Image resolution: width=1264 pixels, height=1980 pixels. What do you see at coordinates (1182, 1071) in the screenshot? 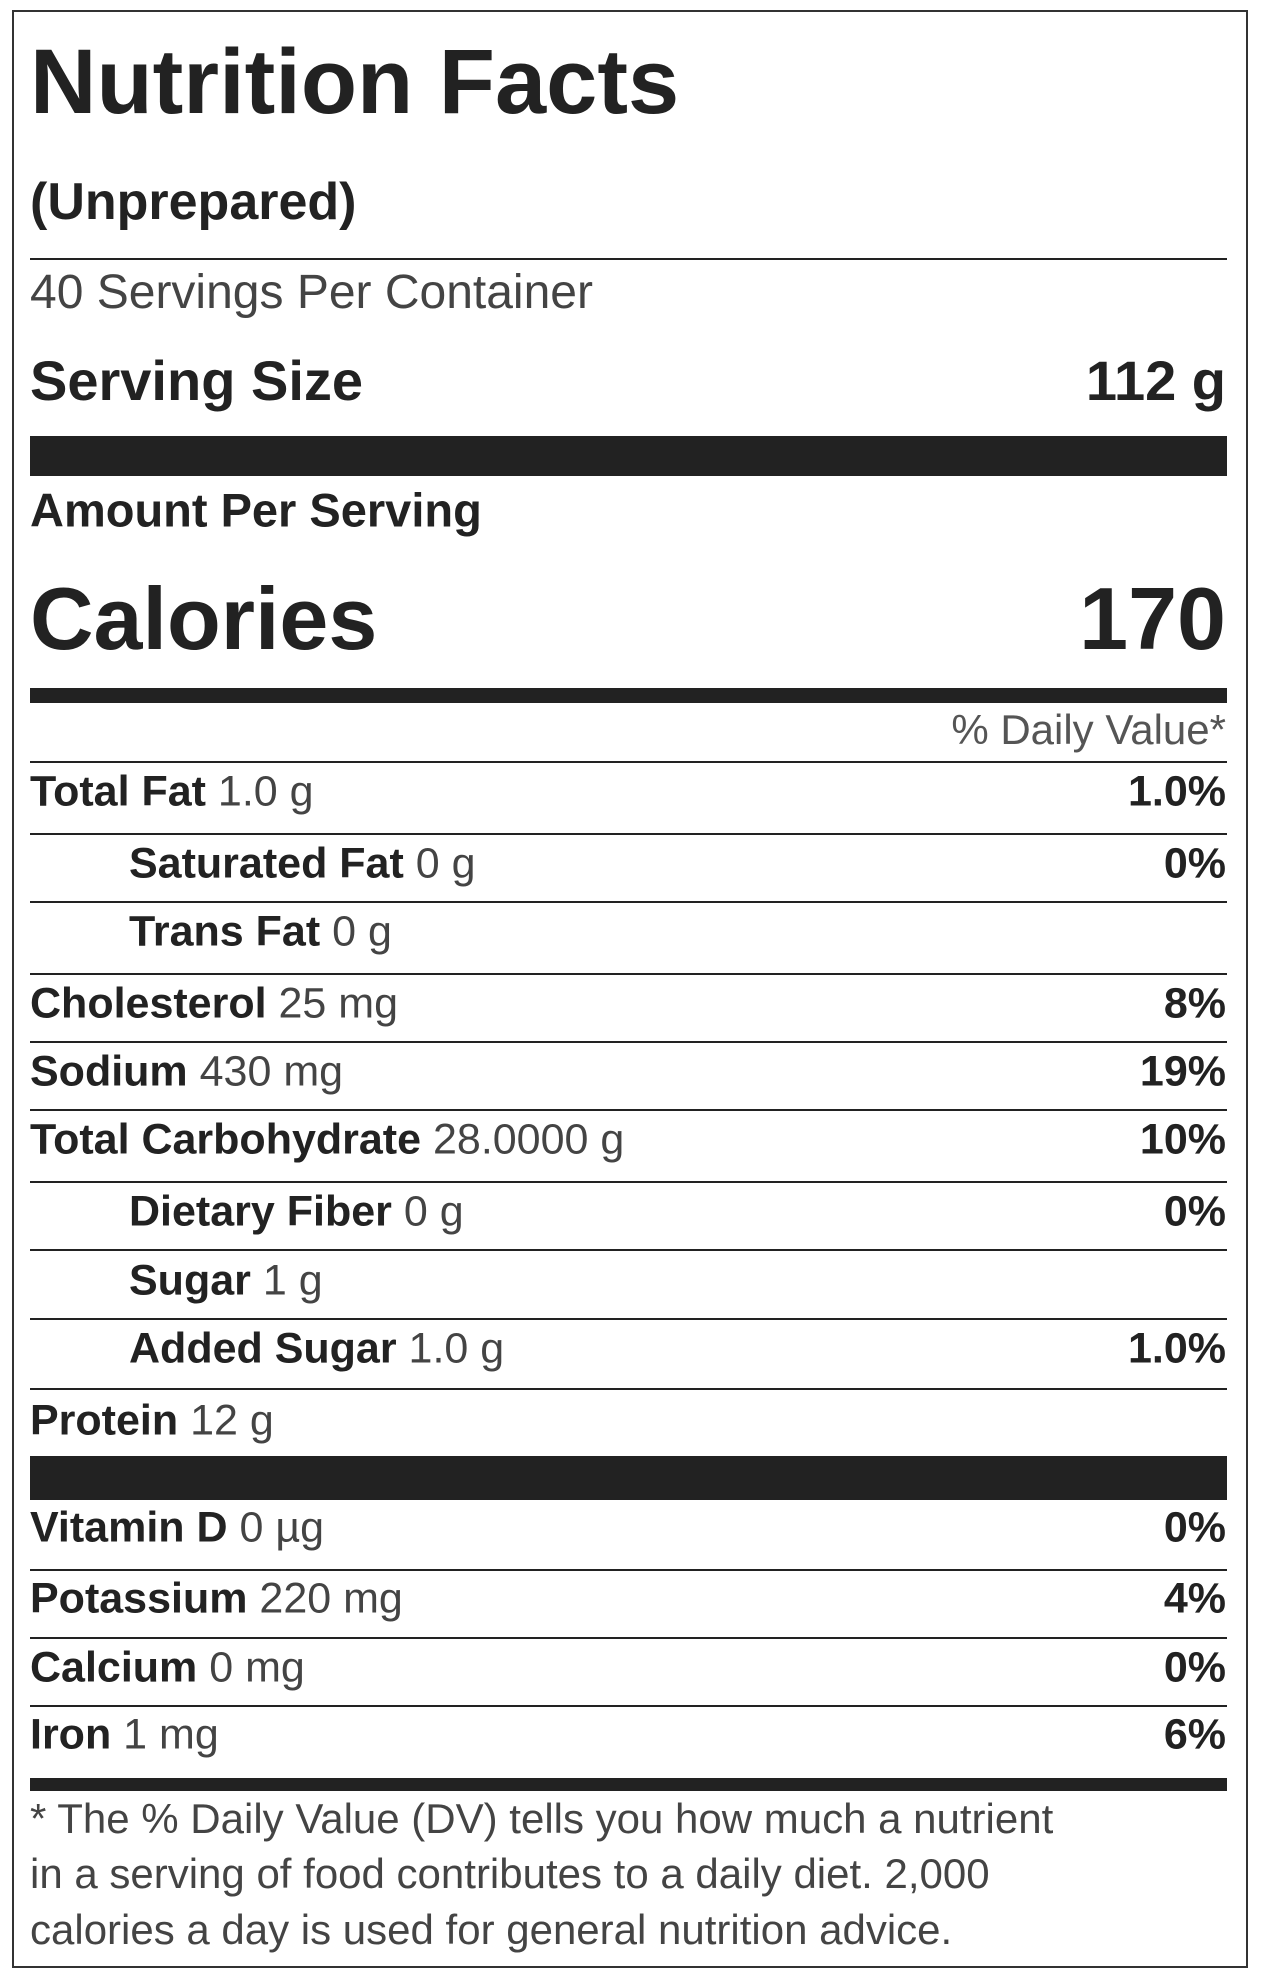
I see `daily-value: 19%` at bounding box center [1182, 1071].